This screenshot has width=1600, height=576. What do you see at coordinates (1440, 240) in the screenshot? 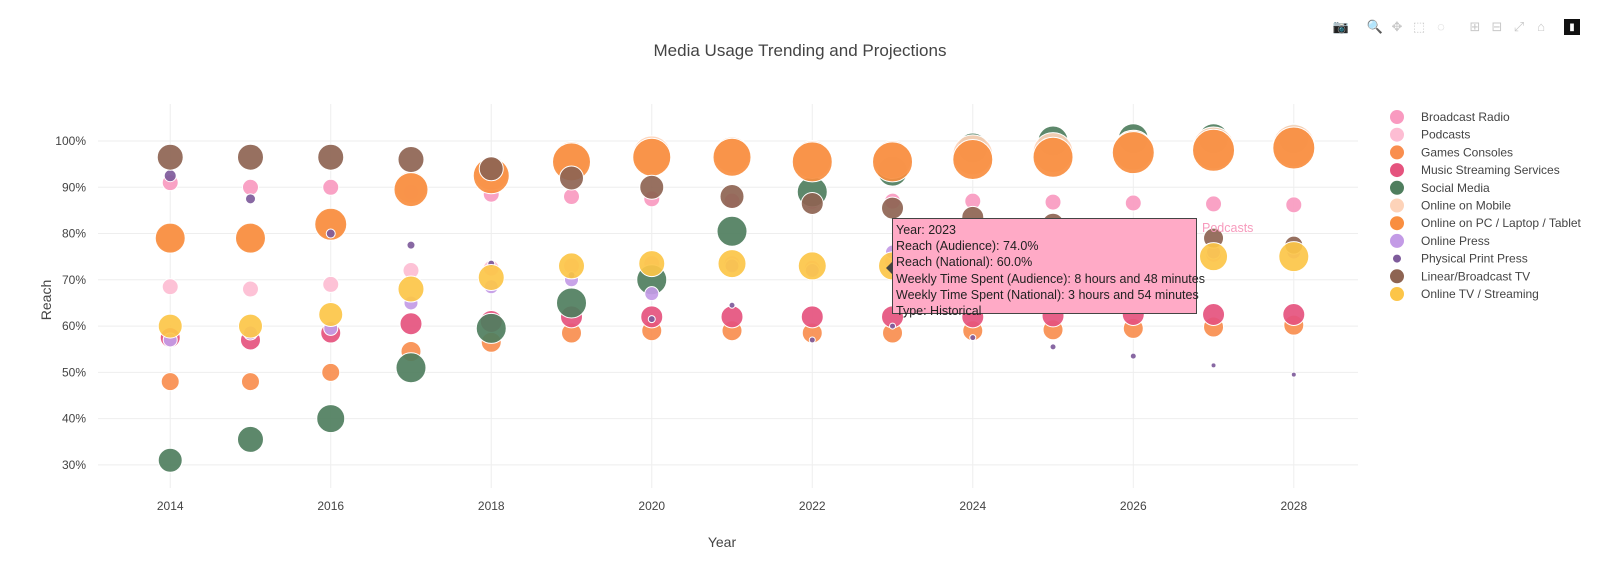
I see `legend-item: Online Press` at bounding box center [1440, 240].